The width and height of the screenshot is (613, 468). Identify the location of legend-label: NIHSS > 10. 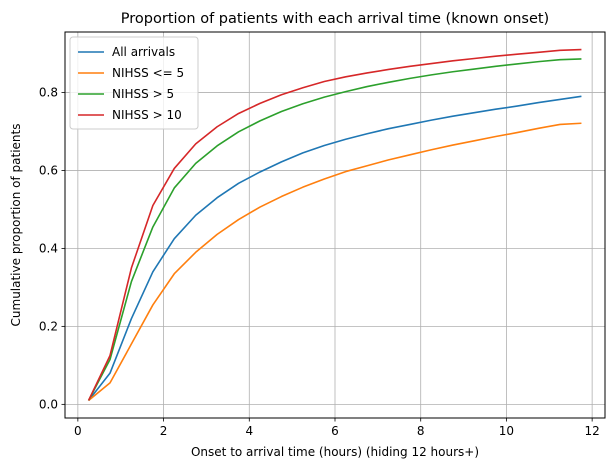
(147, 115).